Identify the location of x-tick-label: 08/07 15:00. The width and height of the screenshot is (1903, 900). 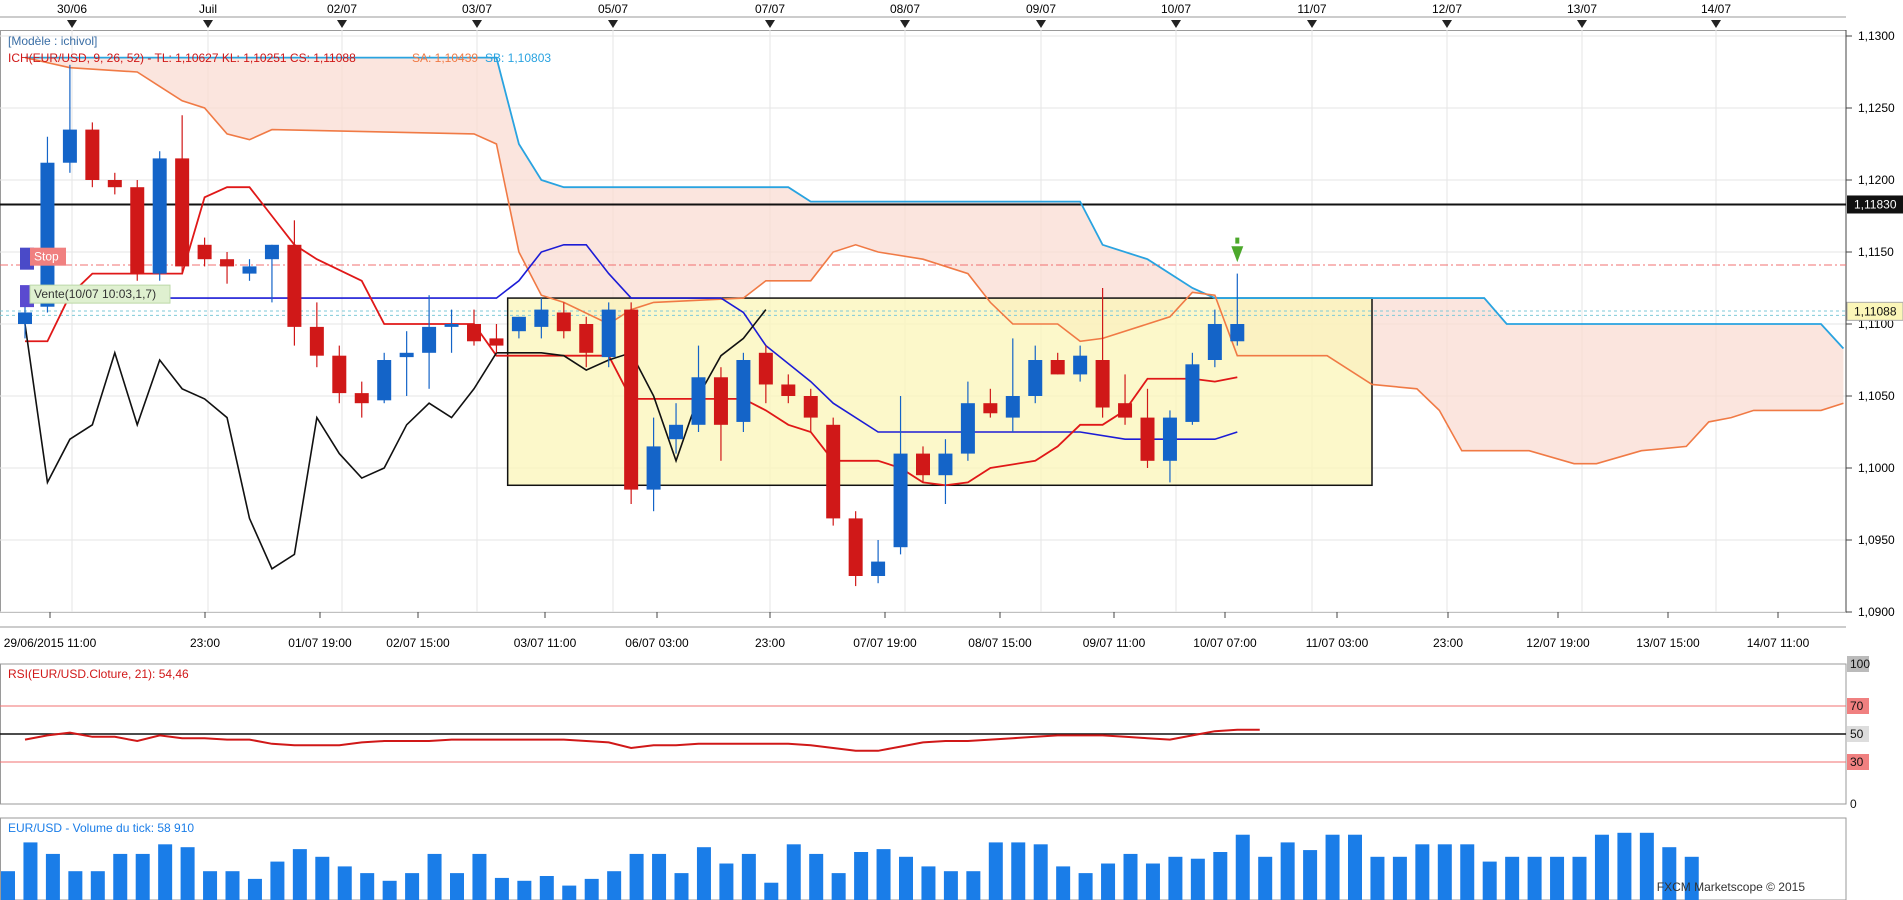
(1000, 643).